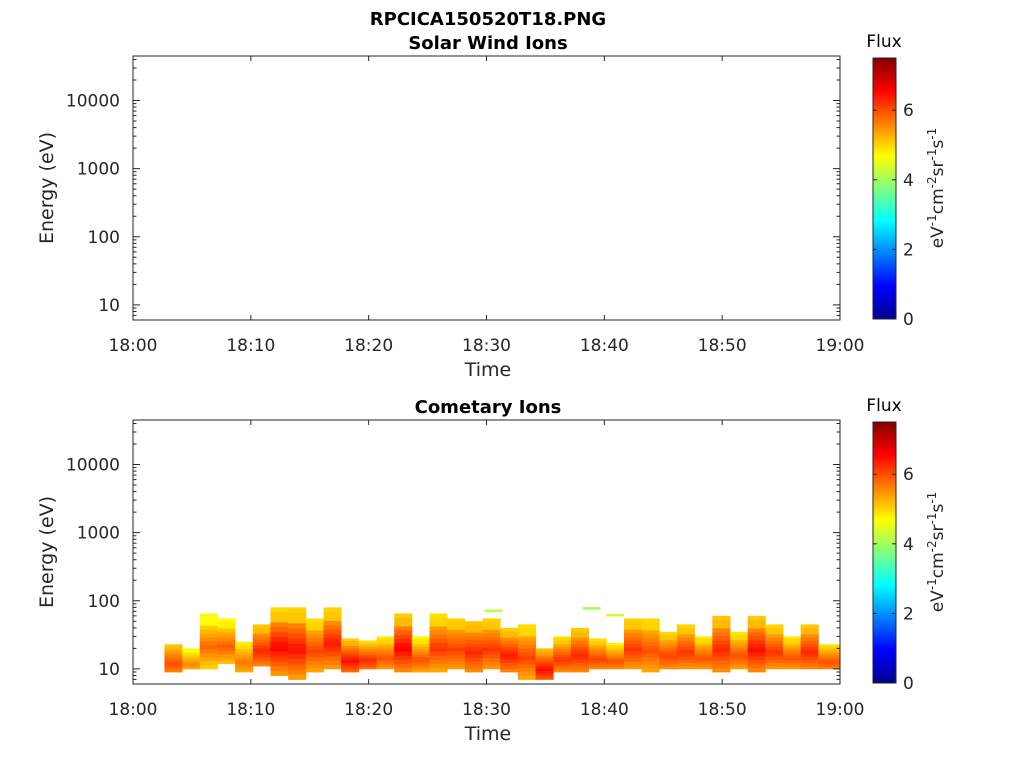  I want to click on y-tick-label: 10000, so click(93, 466).